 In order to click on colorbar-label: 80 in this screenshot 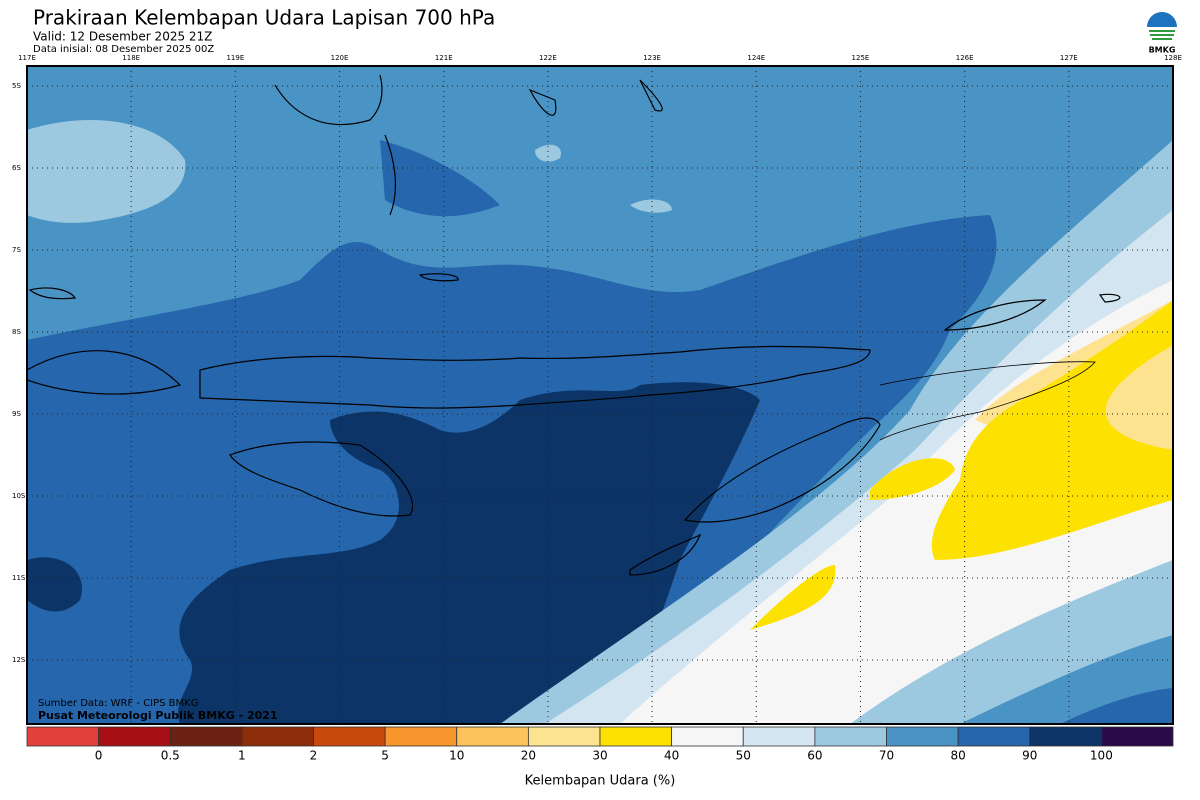, I will do `click(957, 756)`.